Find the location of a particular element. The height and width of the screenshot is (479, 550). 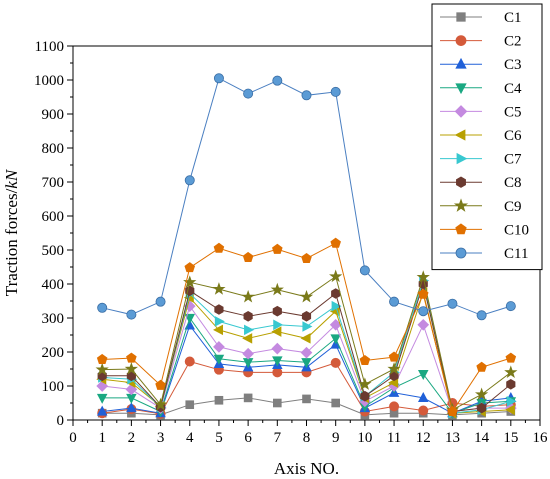

y-tick-label: 500 is located at coordinates (53, 251).